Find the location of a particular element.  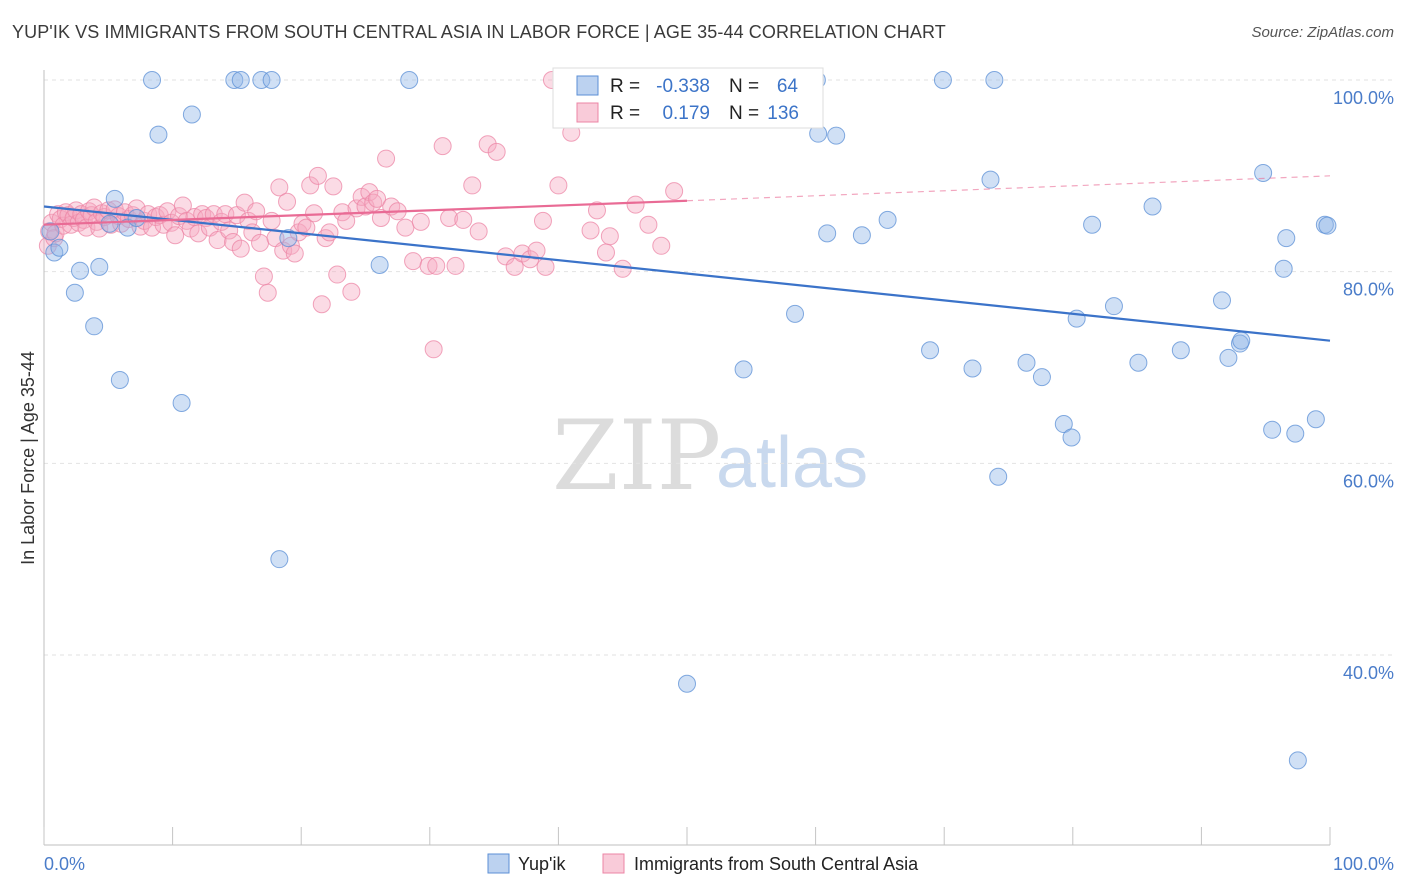

x-ticks is located at coordinates (687, 836).